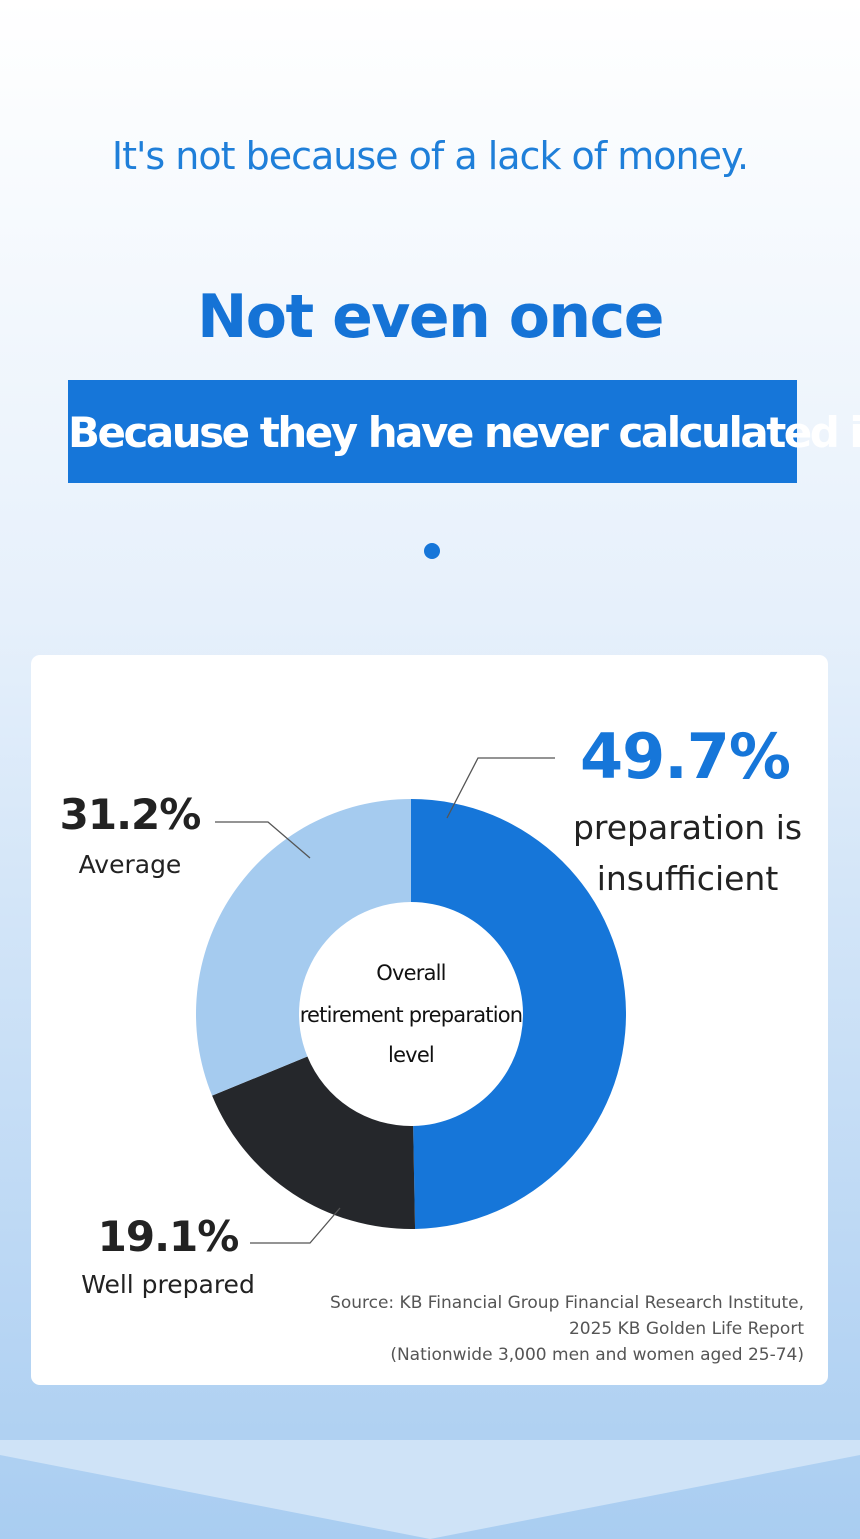 This screenshot has width=860, height=1539. Describe the element at coordinates (168, 1284) in the screenshot. I see `category-label: Well prepared` at that location.